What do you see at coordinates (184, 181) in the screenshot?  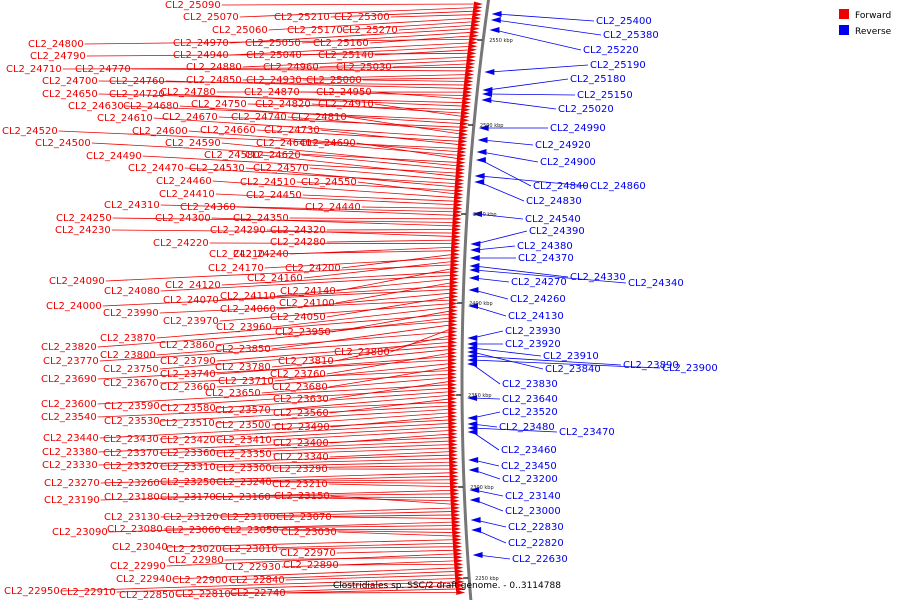 I see `forward-gene-label: CL2_24460` at bounding box center [184, 181].